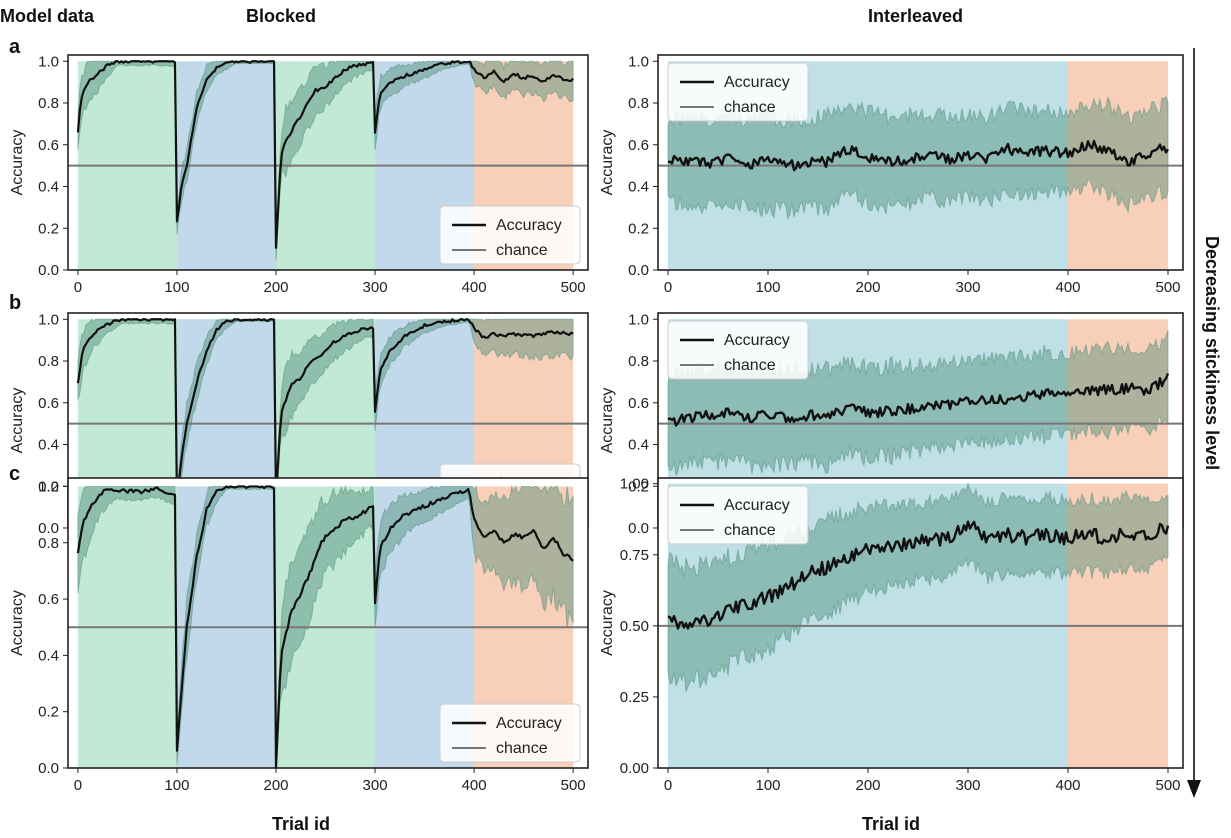 This screenshot has width=1231, height=838. I want to click on x-axis-title-right: Trial id, so click(891, 824).